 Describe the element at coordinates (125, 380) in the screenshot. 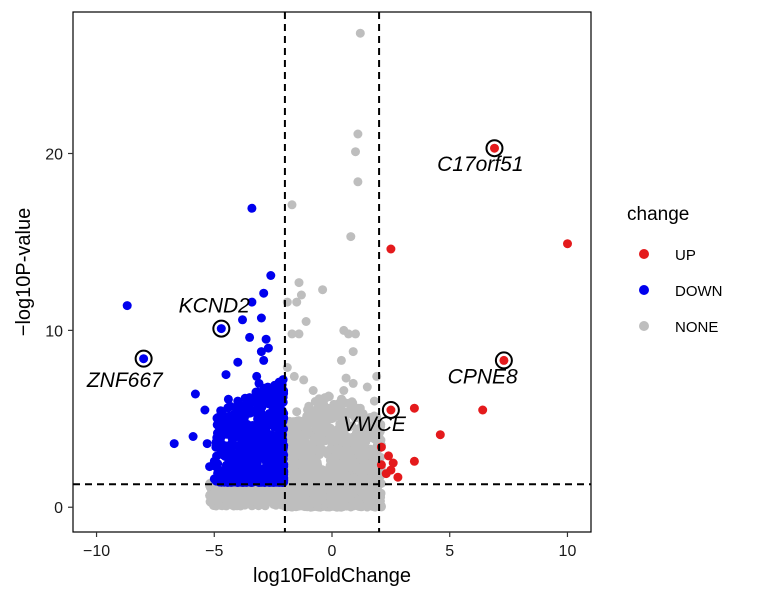

I see `gene-label: ZNF667` at that location.